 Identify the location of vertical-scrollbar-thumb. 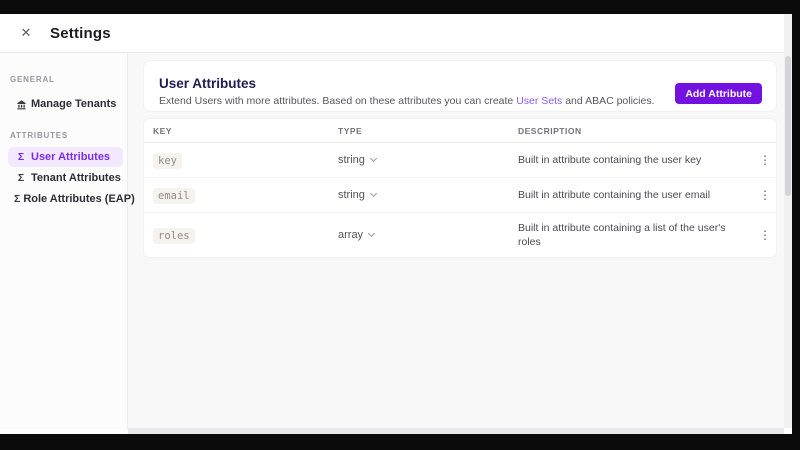
(788, 126).